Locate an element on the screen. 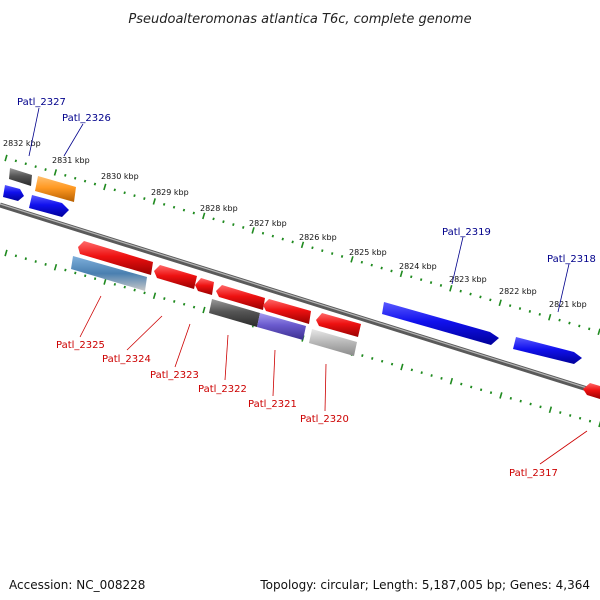 The height and width of the screenshot is (600, 600). gene-patl-2325-top is located at coordinates (115, 258).